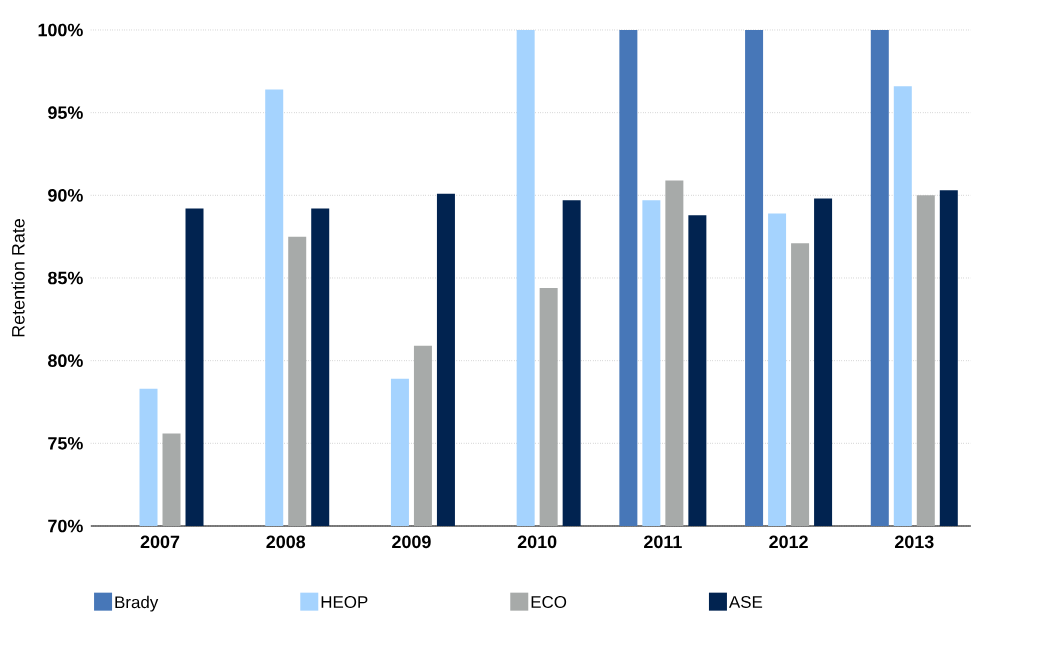 The height and width of the screenshot is (646, 1061). What do you see at coordinates (411, 542) in the screenshot?
I see `x-tick-label: 2009` at bounding box center [411, 542].